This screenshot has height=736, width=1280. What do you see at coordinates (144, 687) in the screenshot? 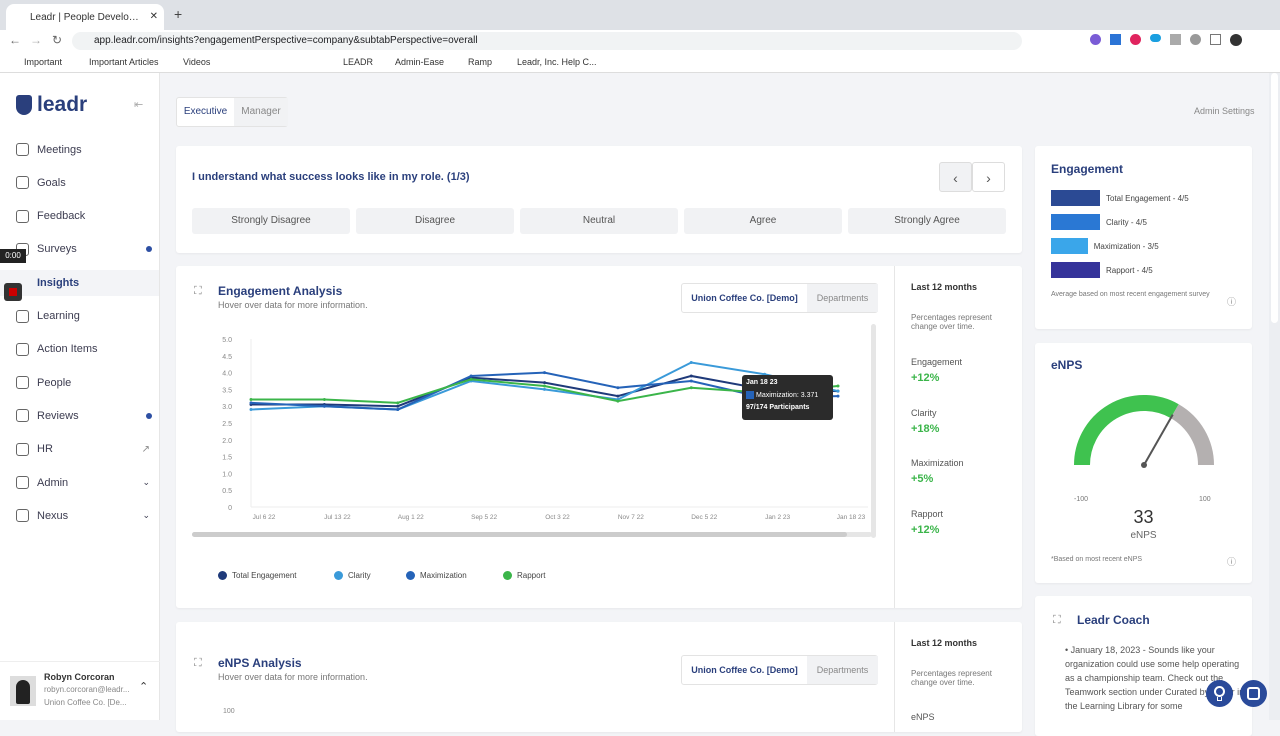
I see `chevron-up-icon: ⌃` at bounding box center [144, 687].